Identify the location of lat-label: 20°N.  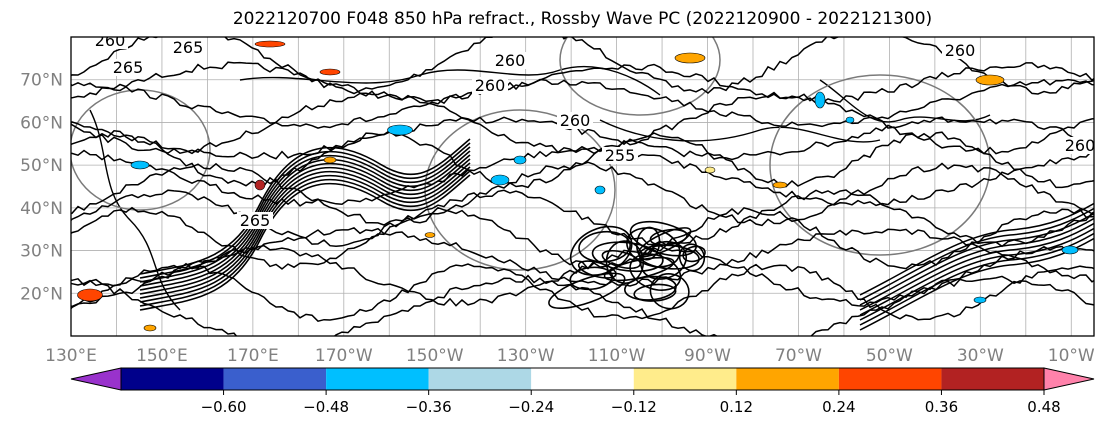
(41, 294).